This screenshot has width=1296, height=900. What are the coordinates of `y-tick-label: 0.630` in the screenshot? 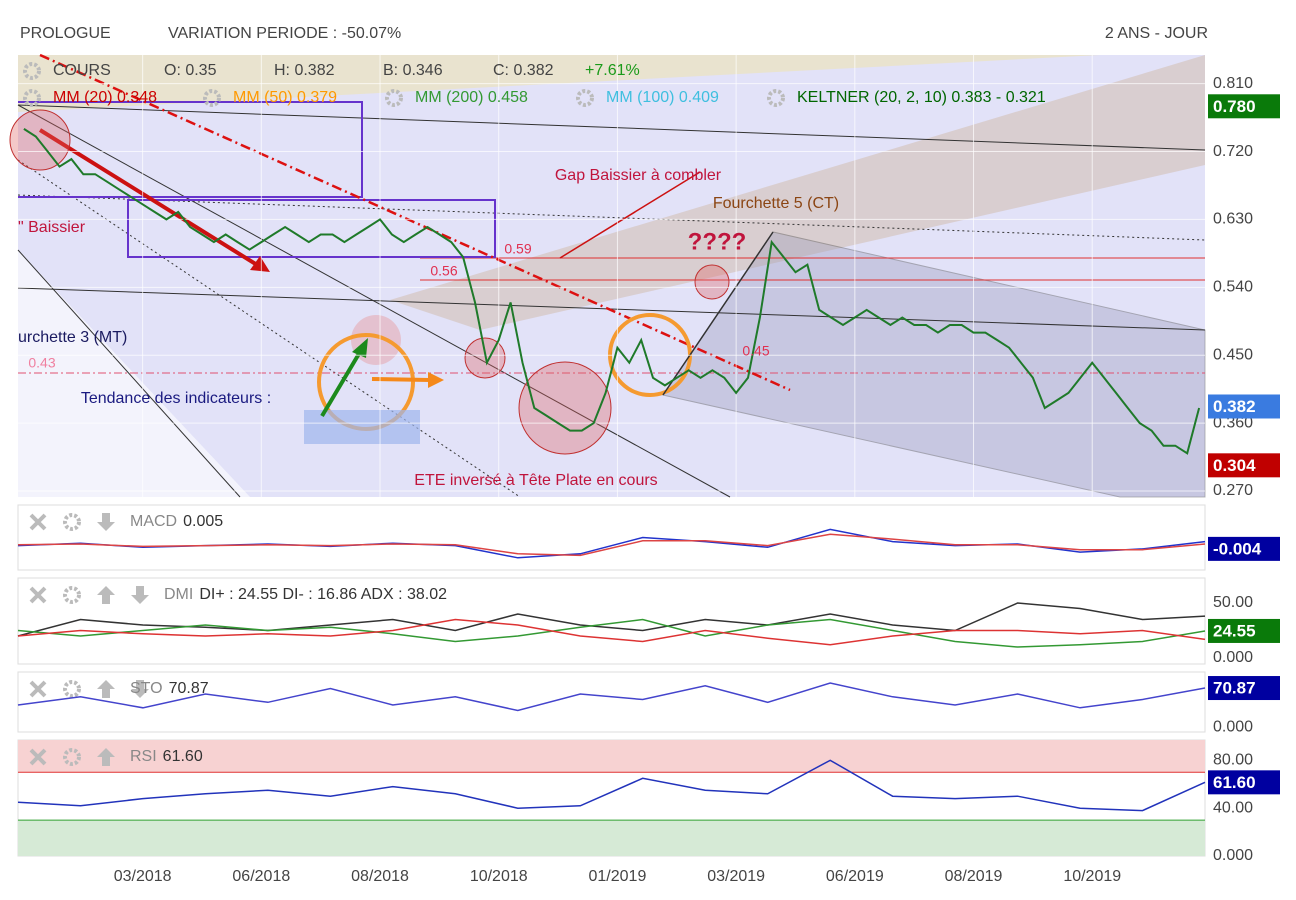 It's located at (1233, 219).